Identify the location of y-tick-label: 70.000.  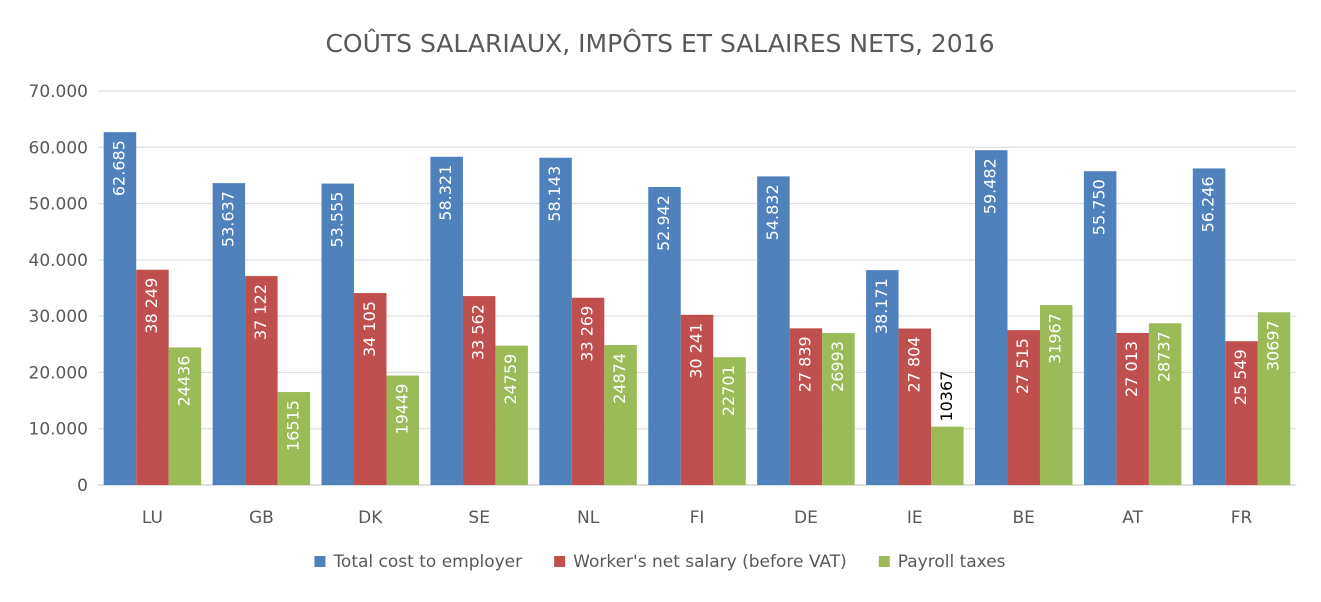
(58, 92).